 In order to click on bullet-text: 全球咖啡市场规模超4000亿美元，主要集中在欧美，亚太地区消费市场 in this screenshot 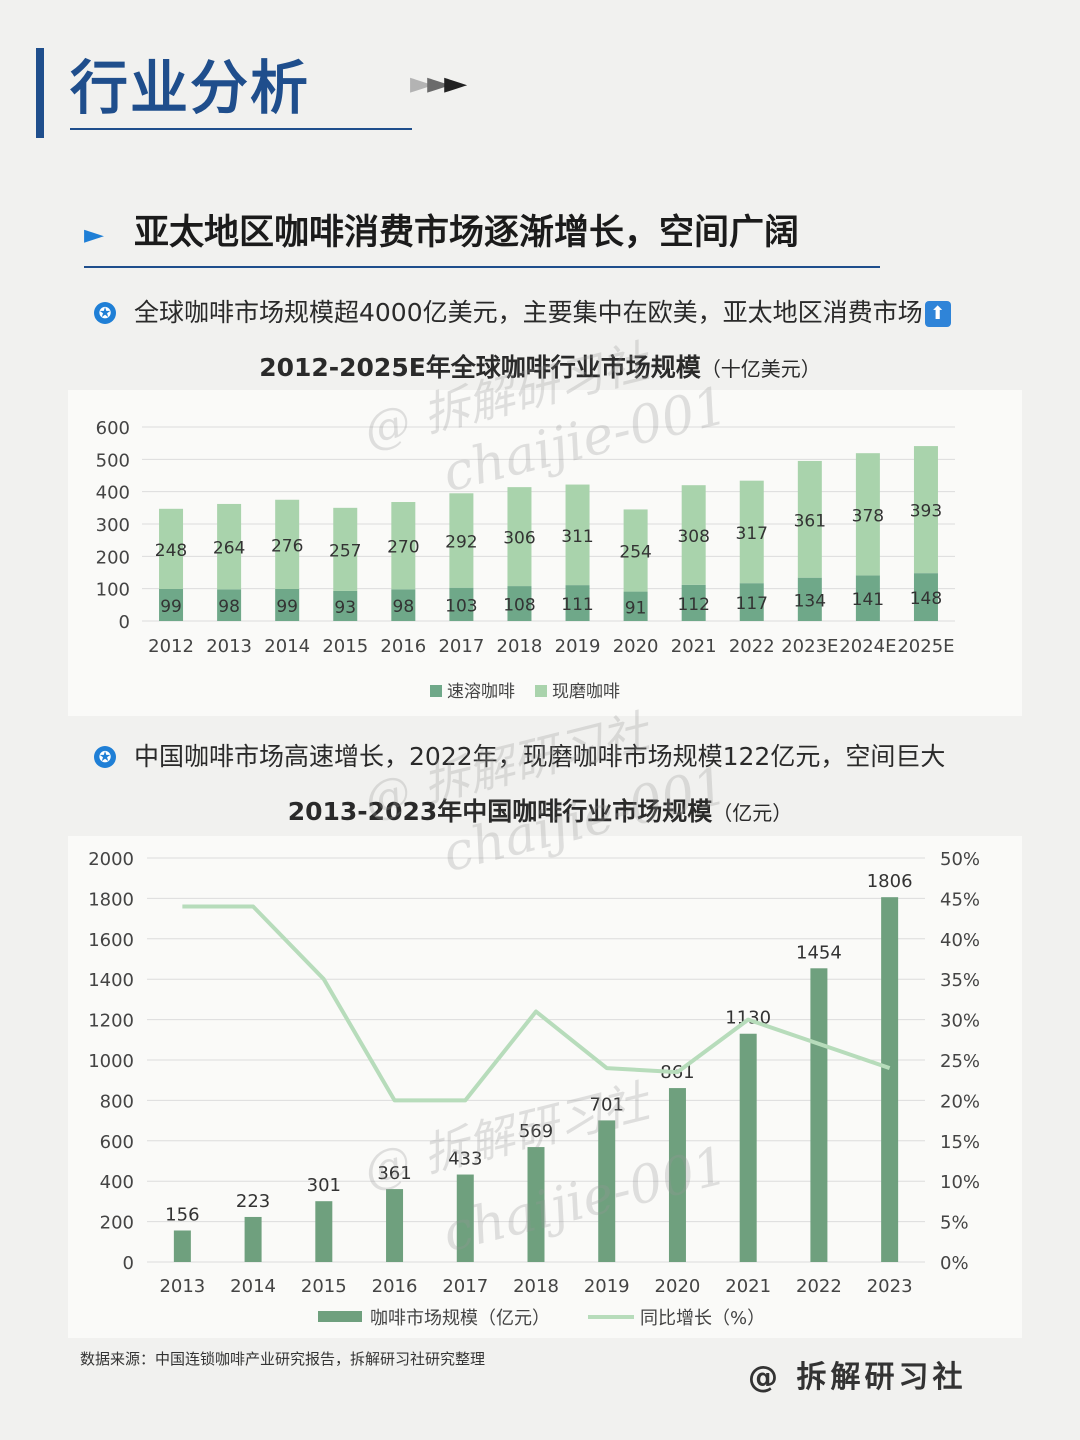, I will do `click(528, 312)`.